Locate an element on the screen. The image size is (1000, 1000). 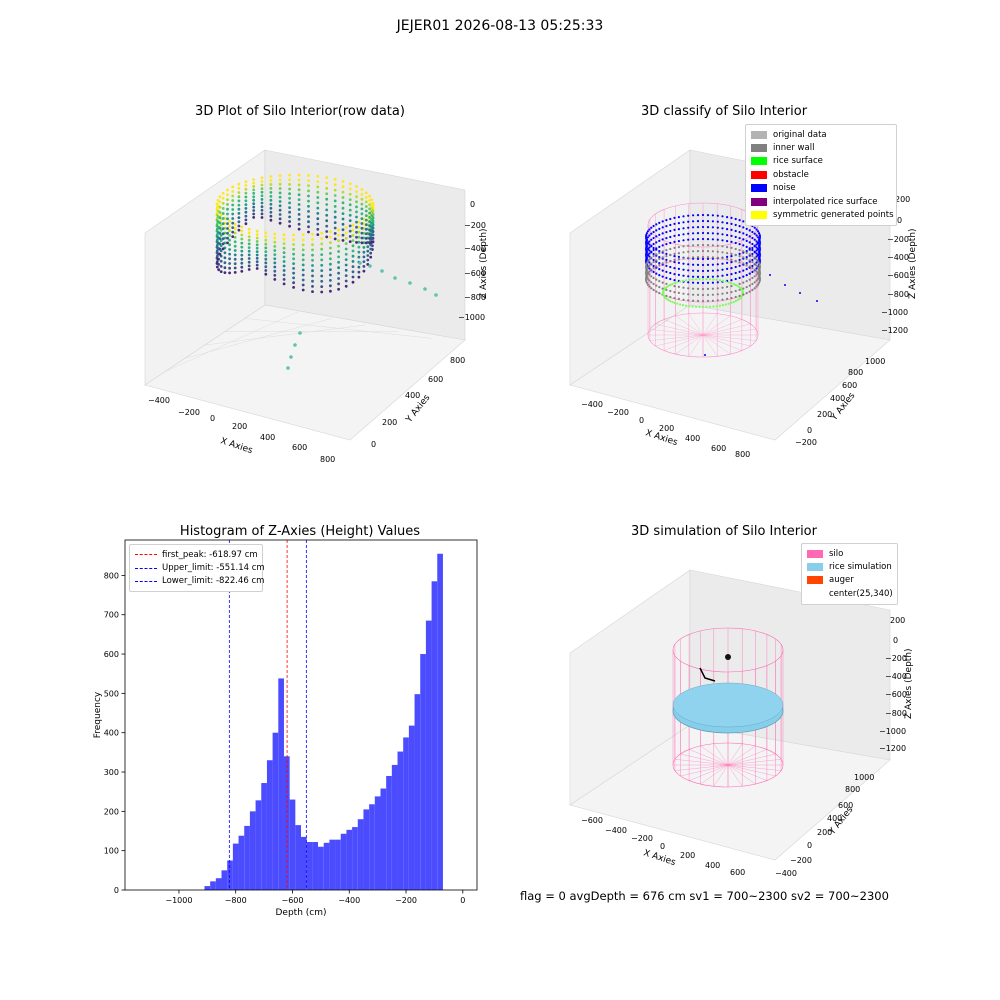
legend-item: inner wall is located at coordinates (821, 147).